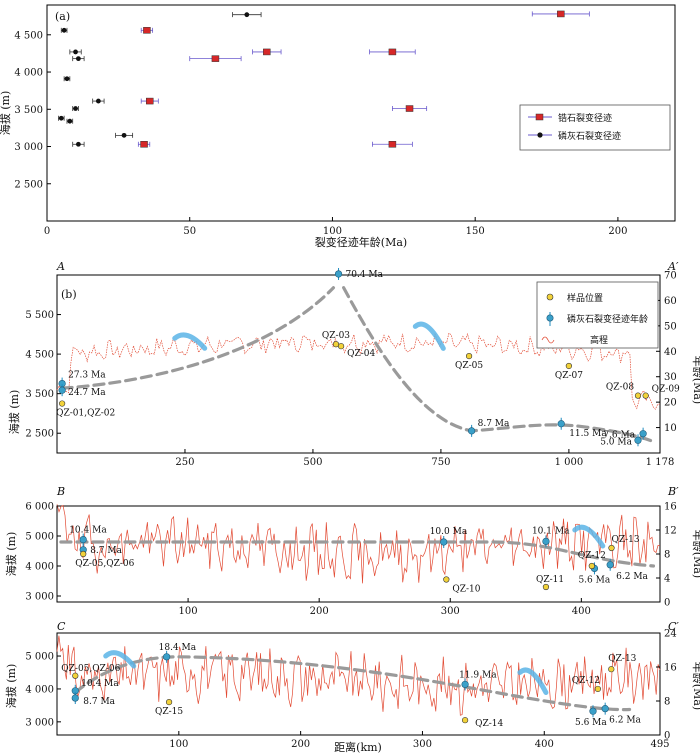 This screenshot has width=700, height=755. What do you see at coordinates (620, 388) in the screenshot?
I see `sample-label: QZ-08` at bounding box center [620, 388].